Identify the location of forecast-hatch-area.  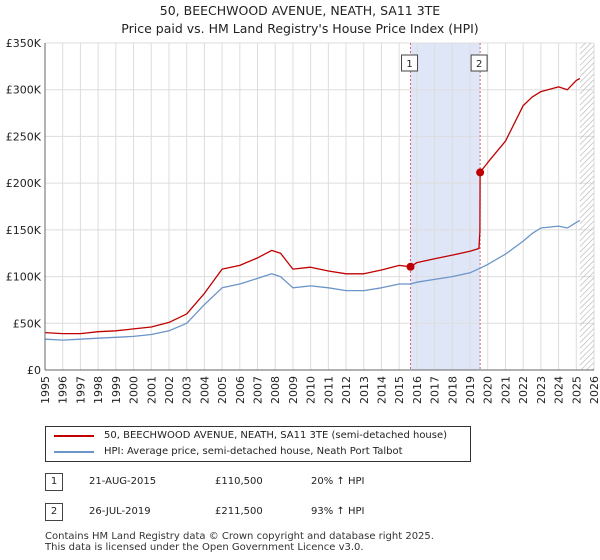
(586, 206).